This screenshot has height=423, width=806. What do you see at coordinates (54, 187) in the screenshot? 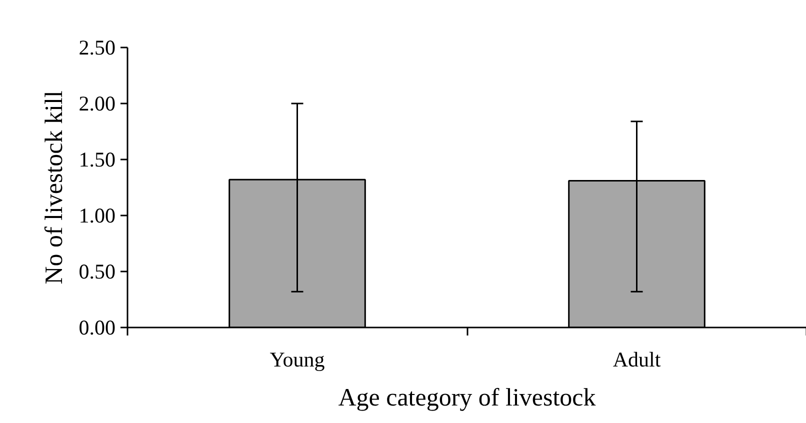
I see `y-axis-title: No of livestock kill` at bounding box center [54, 187].